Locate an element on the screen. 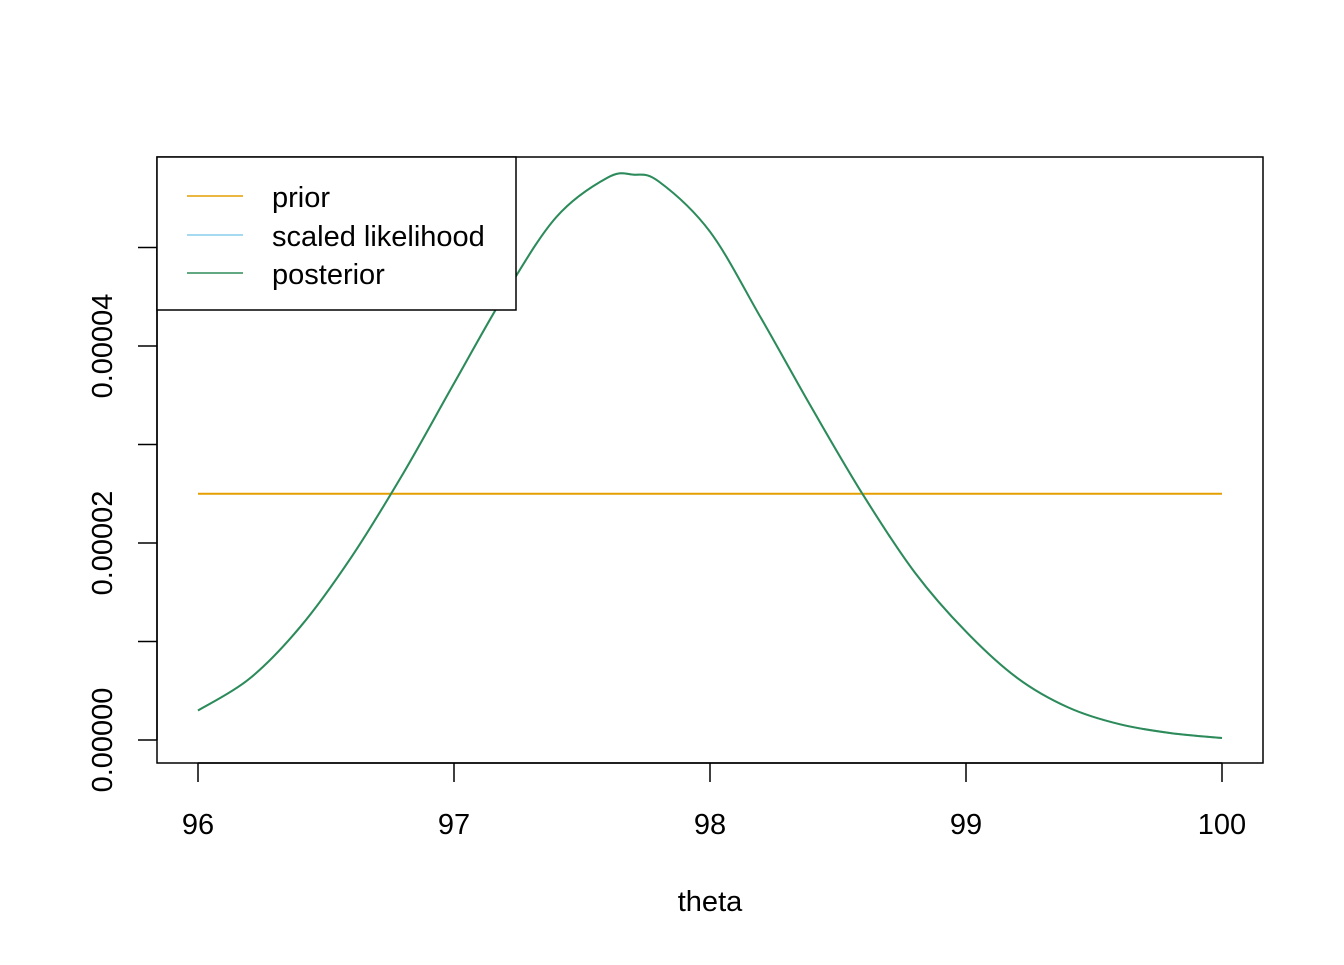 This screenshot has width=1344, height=965. legend-label-posterior: posterior is located at coordinates (328, 275).